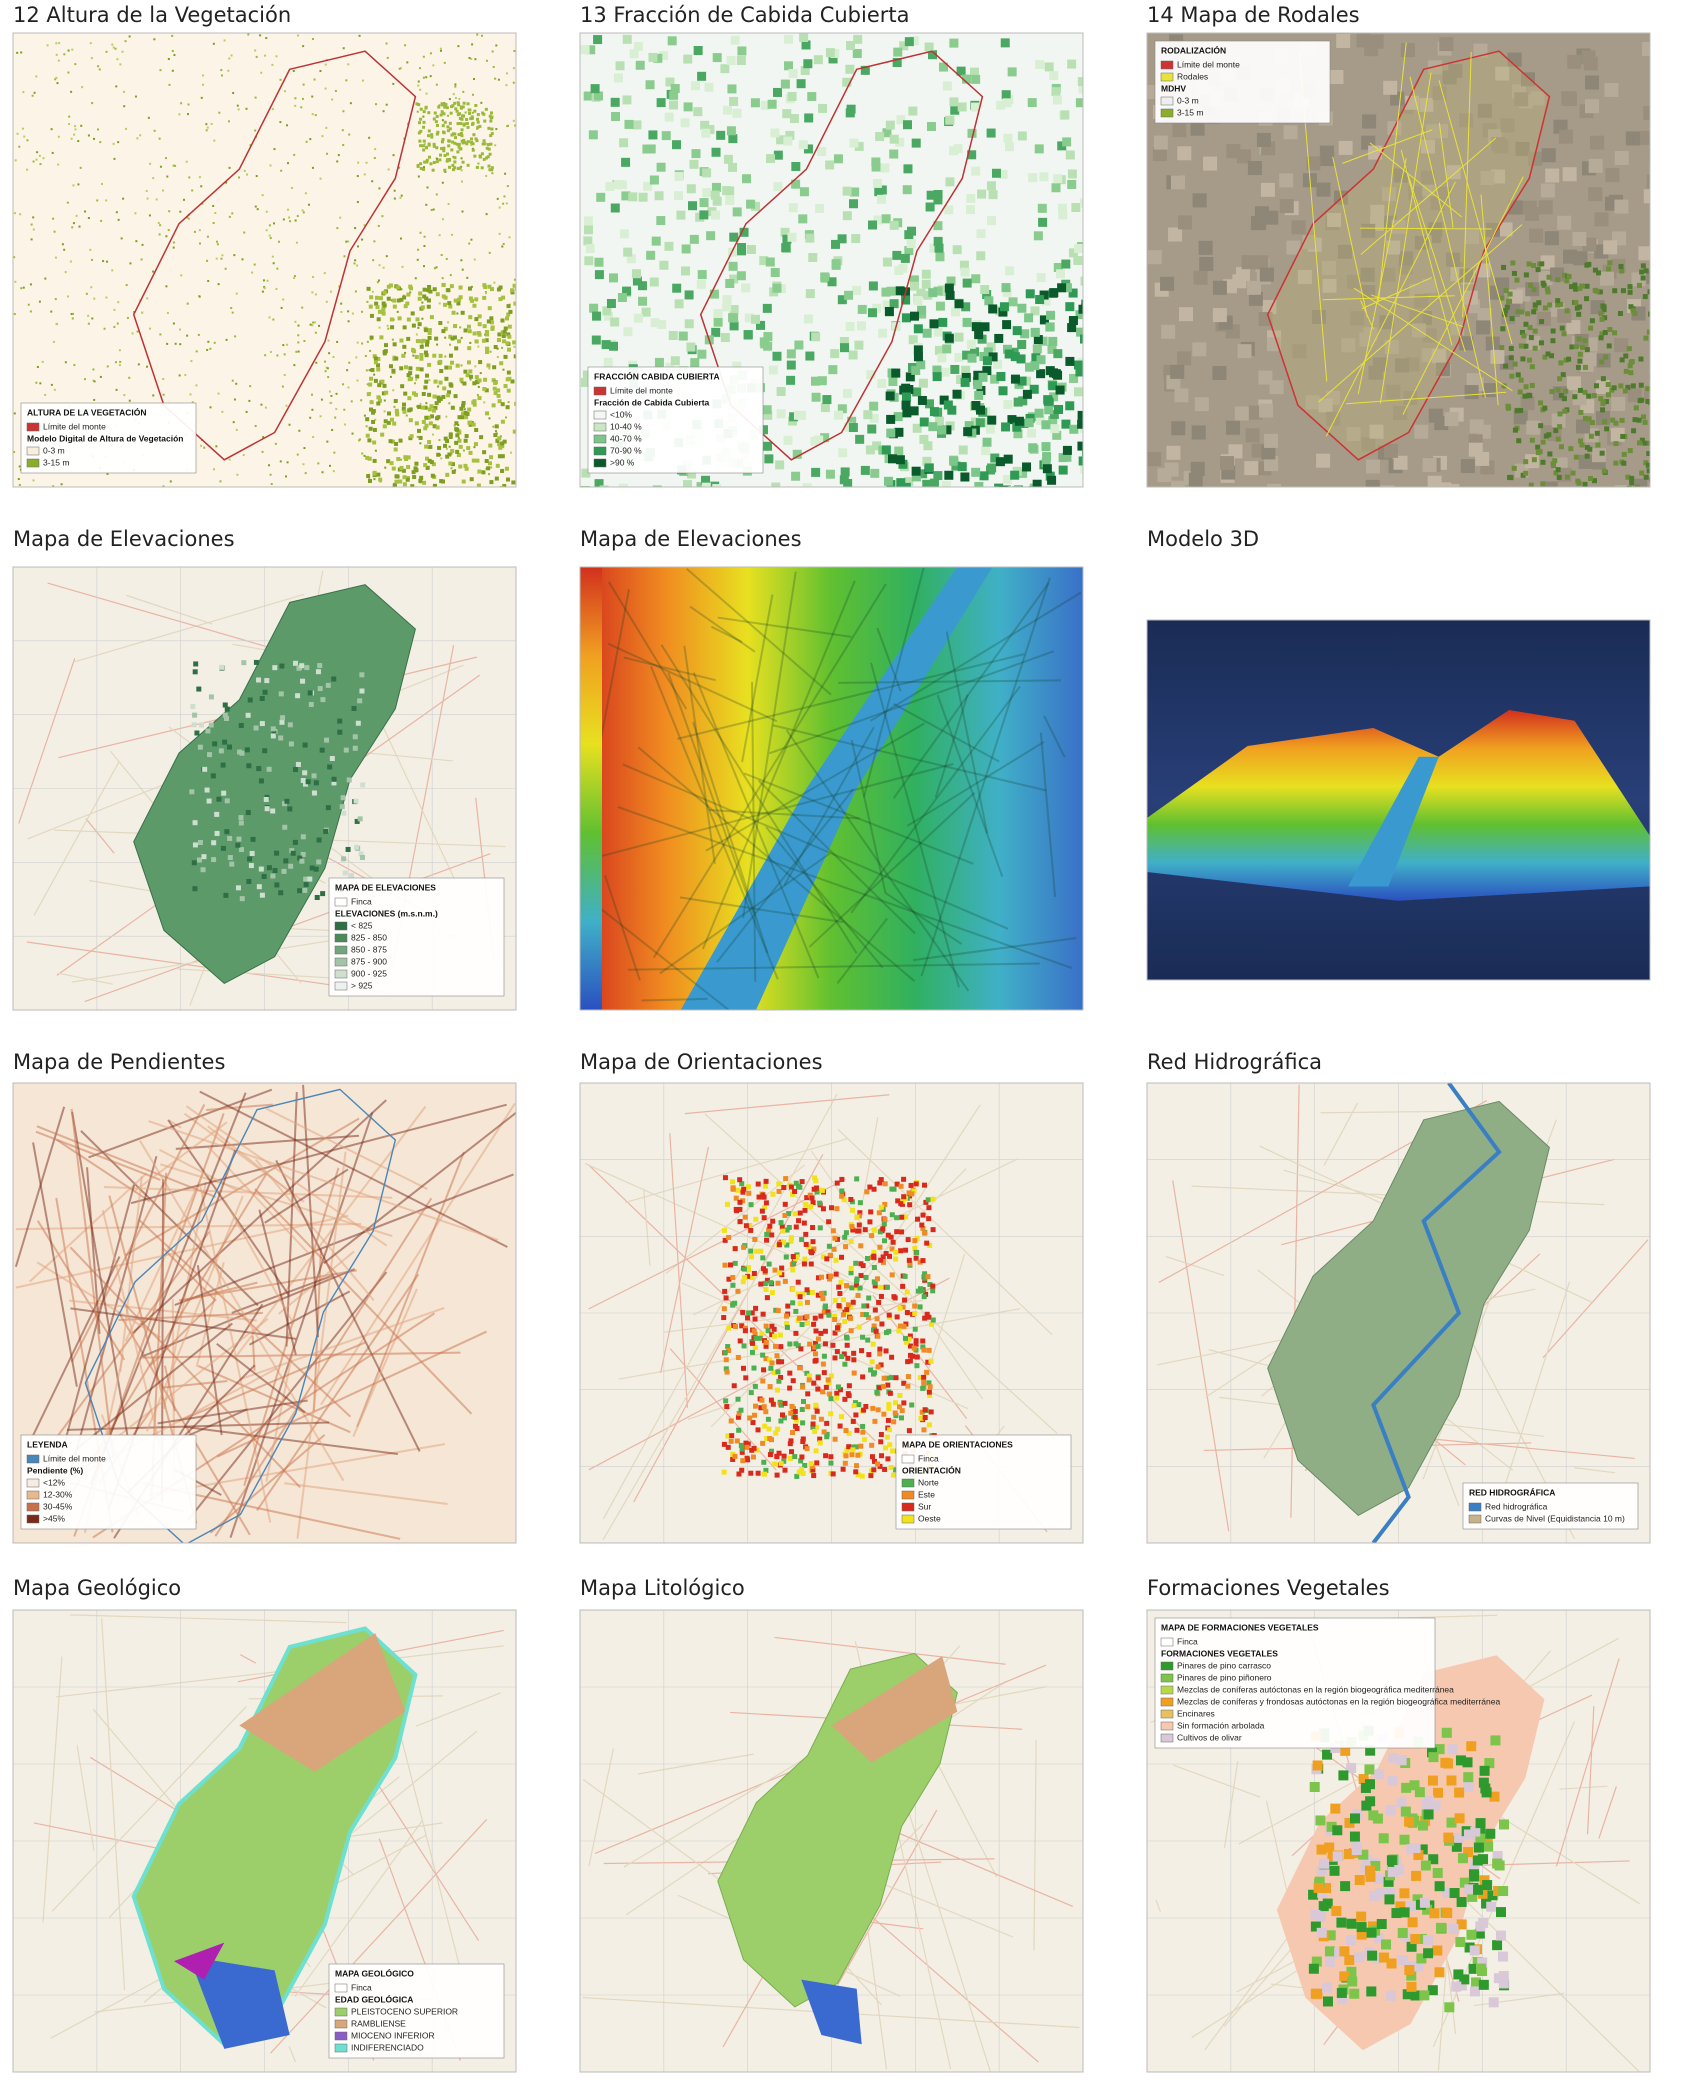  Describe the element at coordinates (626, 450) in the screenshot. I see `legend-label: 70-90 %` at that location.